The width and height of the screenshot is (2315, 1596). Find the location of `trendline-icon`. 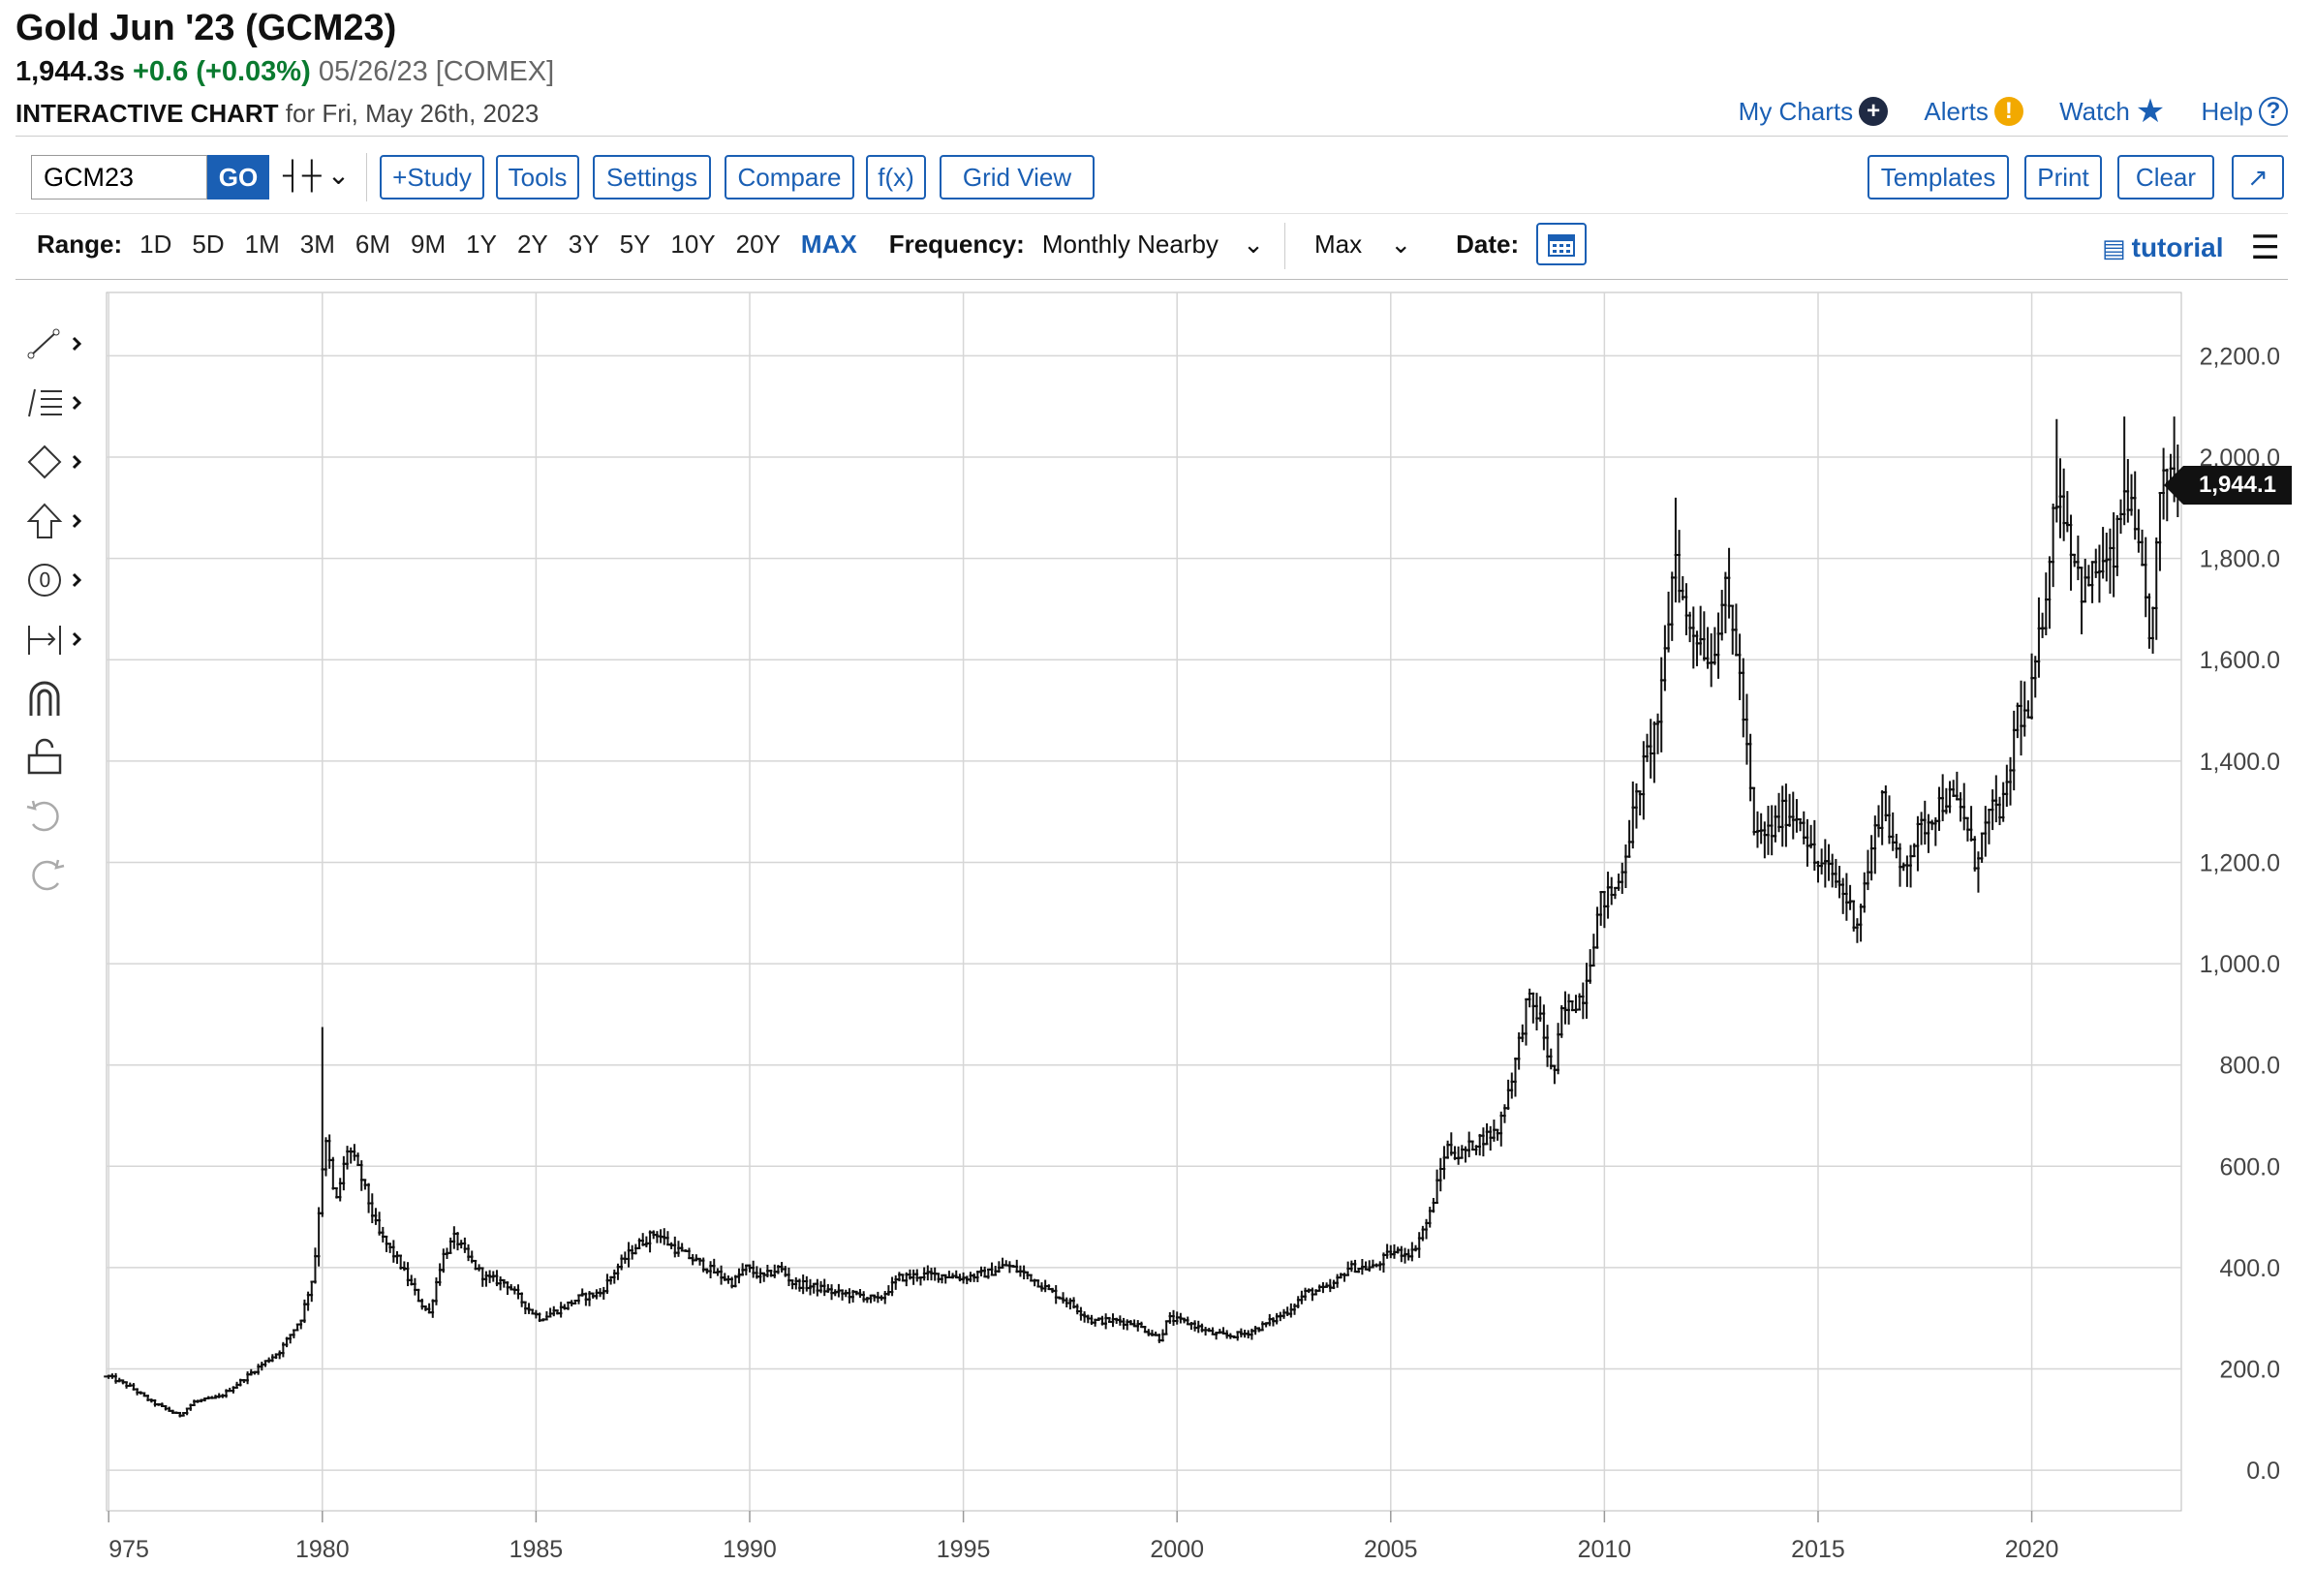

trendline-icon is located at coordinates (55, 343).